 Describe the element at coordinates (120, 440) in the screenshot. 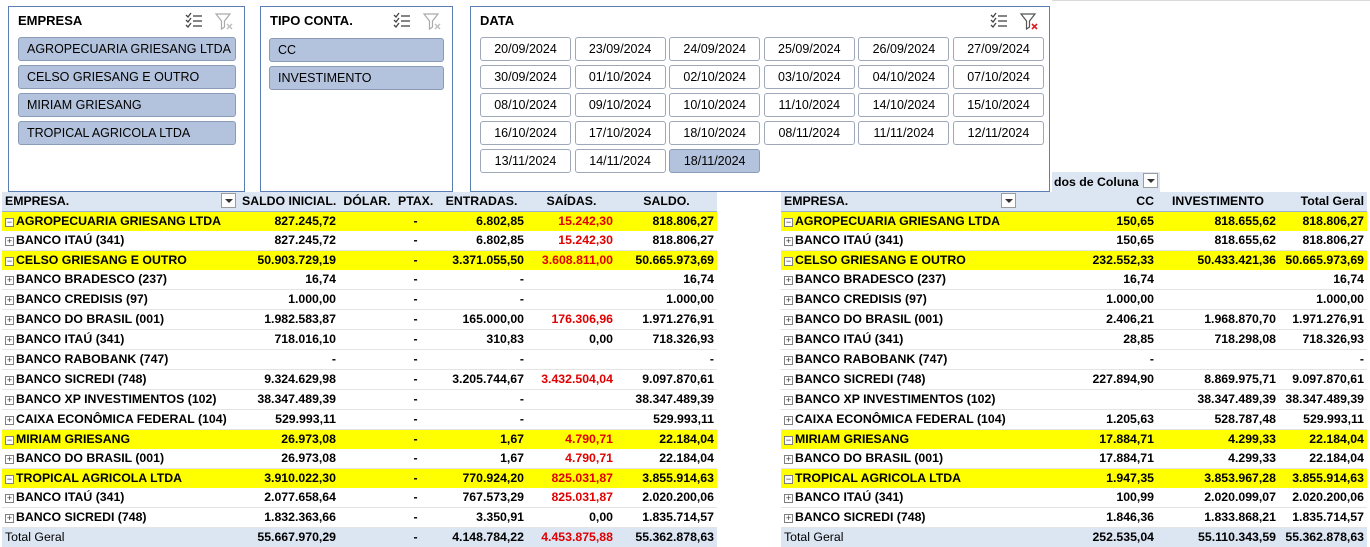

I see `row-label: −MIRIAM GRIESANG` at that location.